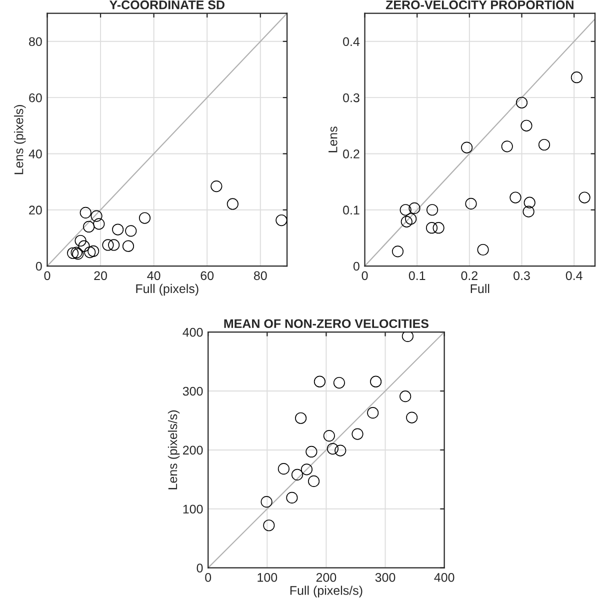 The height and width of the screenshot is (606, 598). What do you see at coordinates (35, 97) in the screenshot?
I see `y-tick-label: 60` at bounding box center [35, 97].